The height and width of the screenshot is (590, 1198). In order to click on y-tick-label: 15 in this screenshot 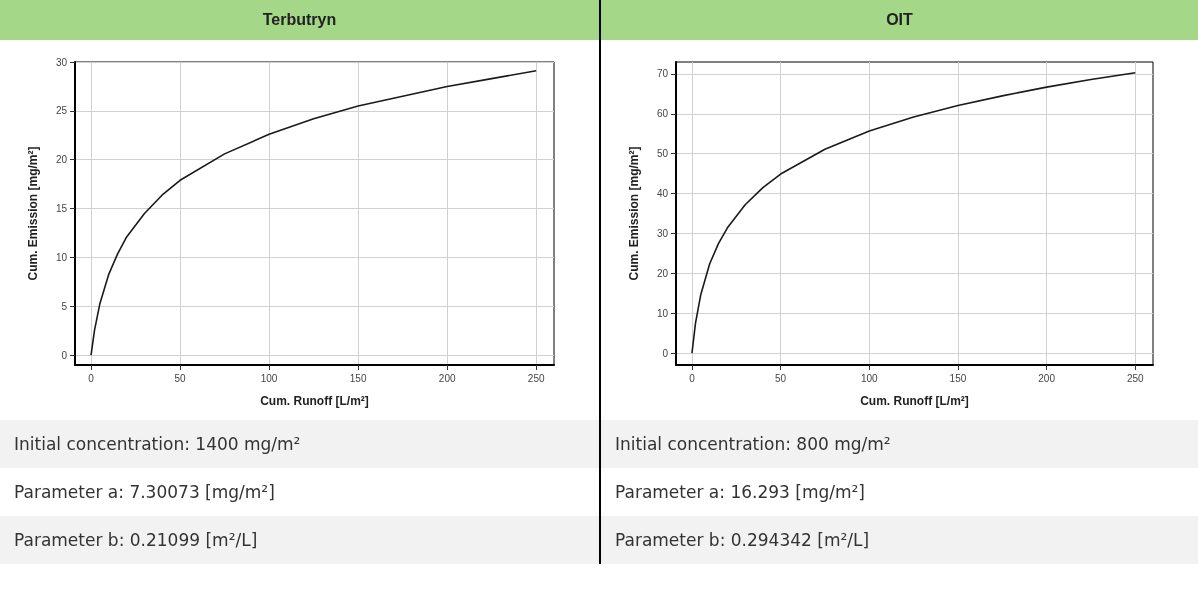, I will do `click(61, 209)`.